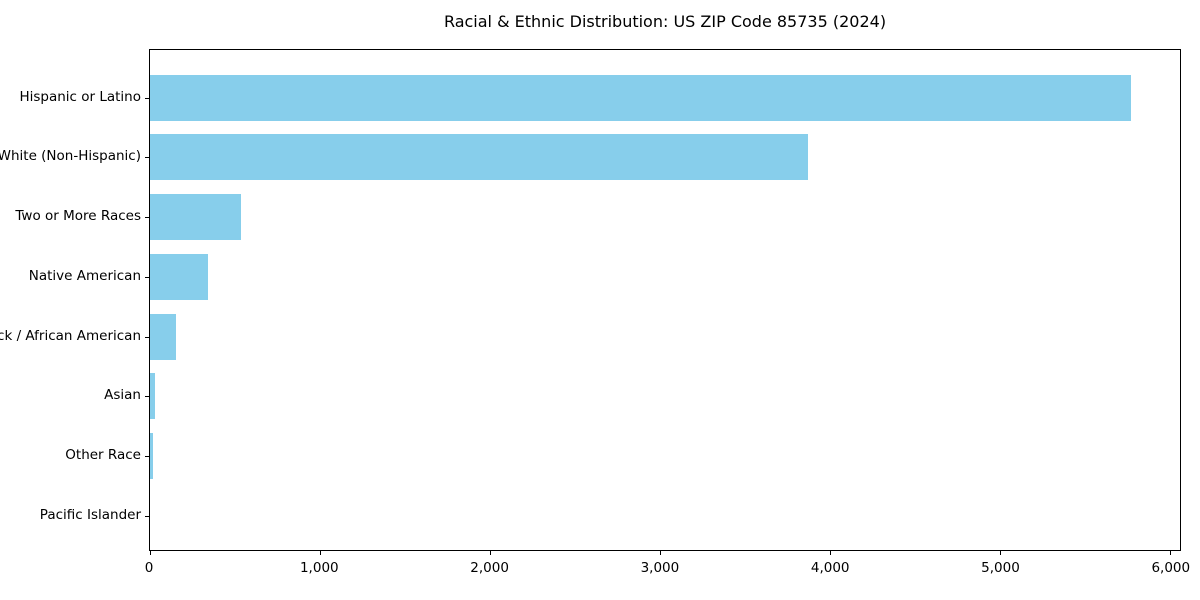  I want to click on bar-two-or-more-races, so click(195, 217).